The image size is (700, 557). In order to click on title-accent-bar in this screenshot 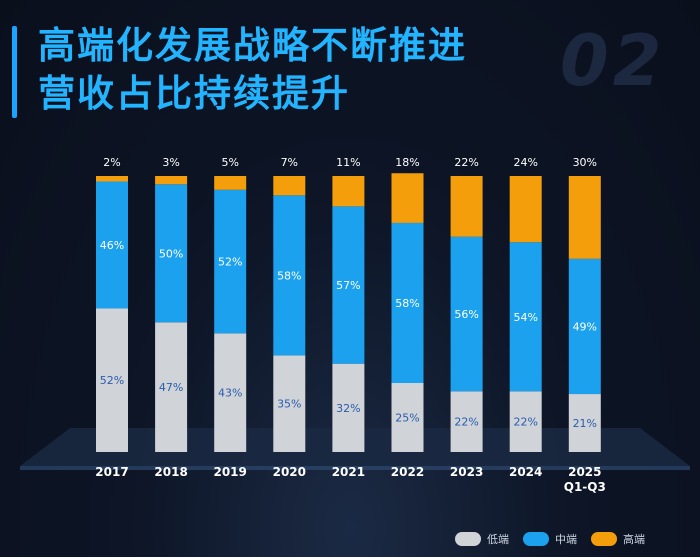, I will do `click(14, 72)`.